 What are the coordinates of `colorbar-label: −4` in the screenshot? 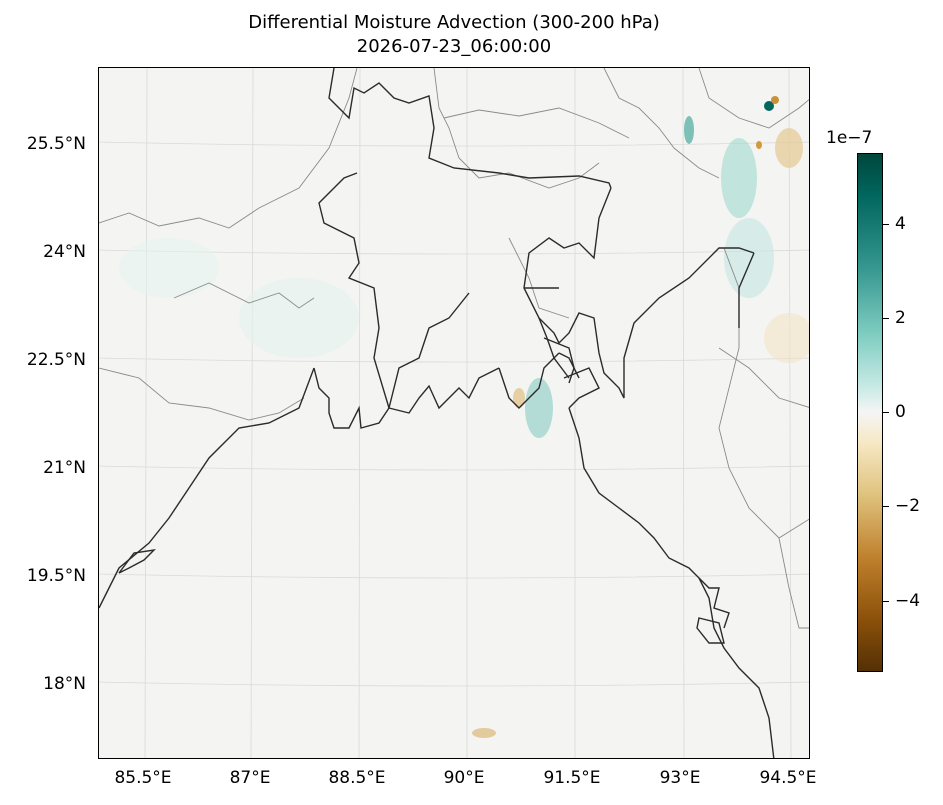 It's located at (908, 601).